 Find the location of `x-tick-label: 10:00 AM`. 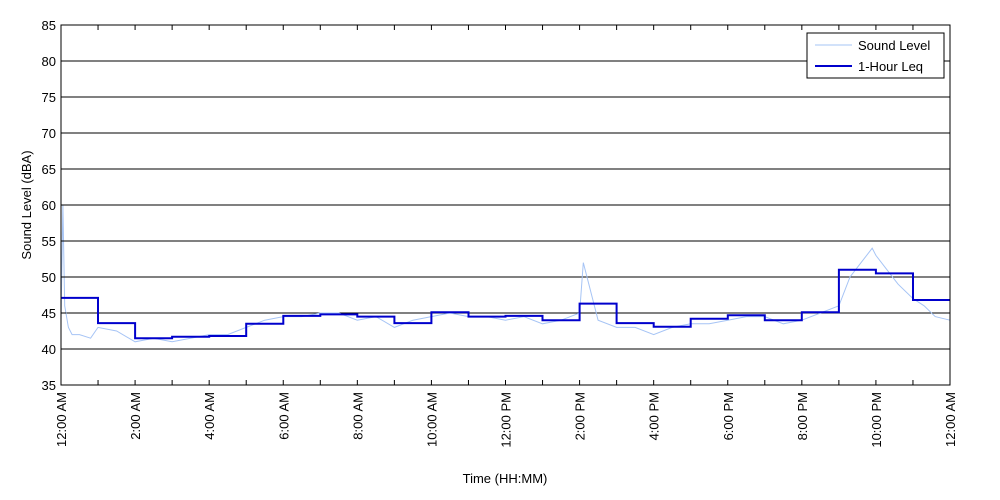

x-tick-label: 10:00 AM is located at coordinates (431, 419).